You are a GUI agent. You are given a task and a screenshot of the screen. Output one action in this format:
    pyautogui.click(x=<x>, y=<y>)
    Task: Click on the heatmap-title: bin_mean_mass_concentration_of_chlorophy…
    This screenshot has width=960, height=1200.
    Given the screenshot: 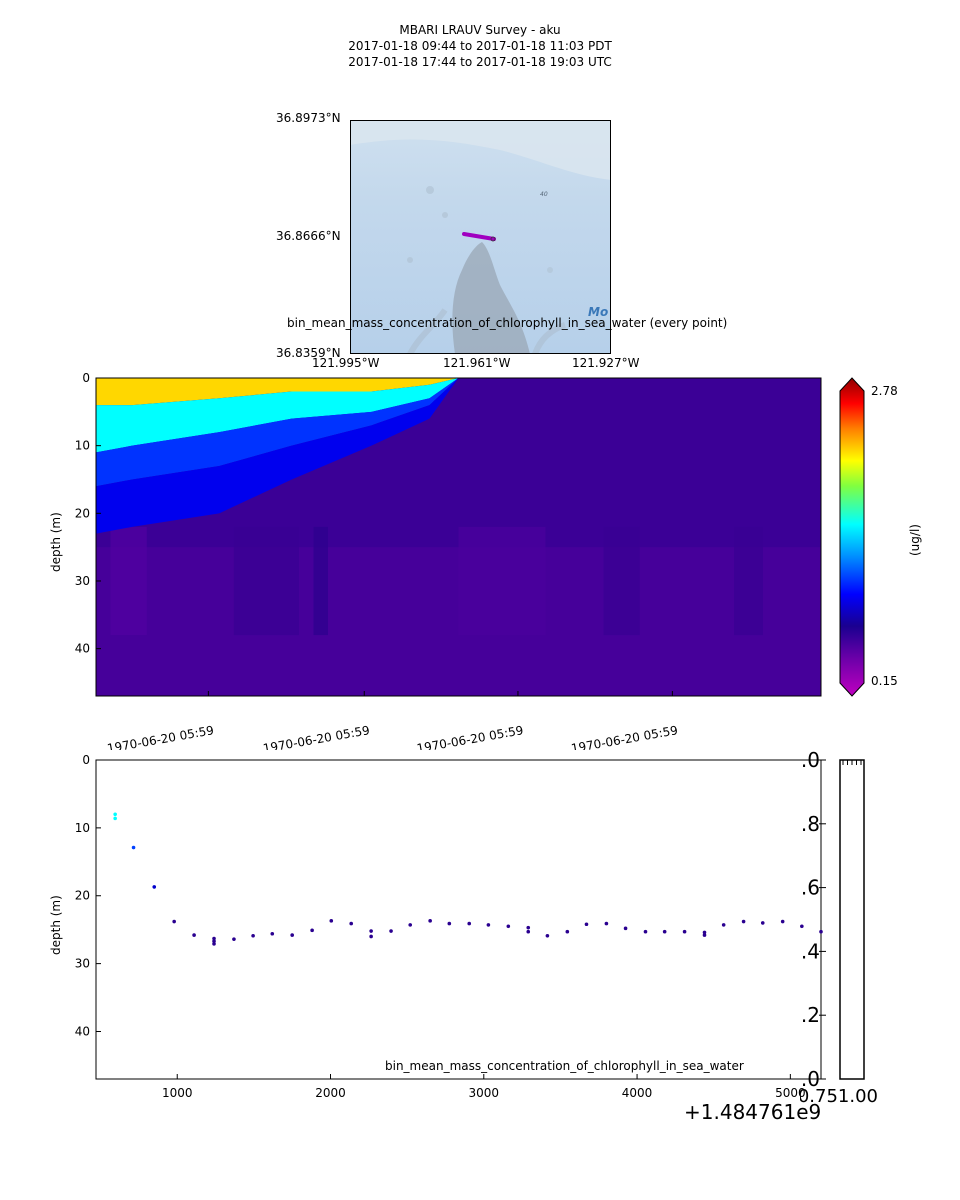 What is the action you would take?
    pyautogui.click(x=507, y=323)
    